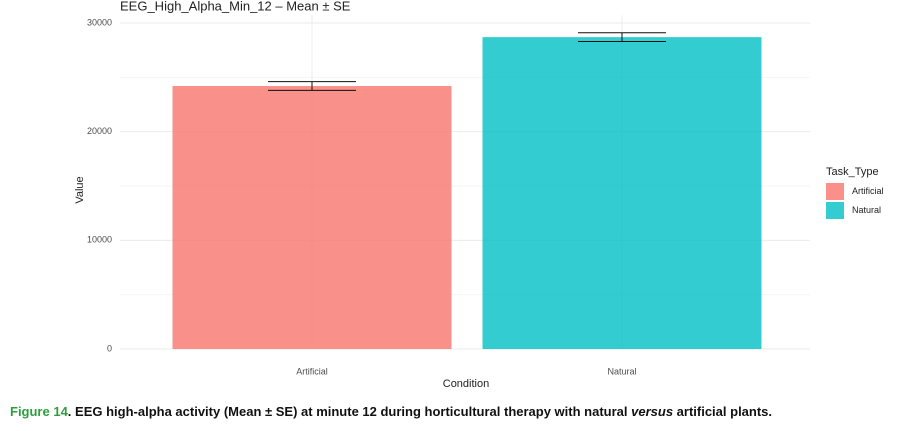 The image size is (898, 431). What do you see at coordinates (39, 411) in the screenshot?
I see `caption-label: Figure 14` at bounding box center [39, 411].